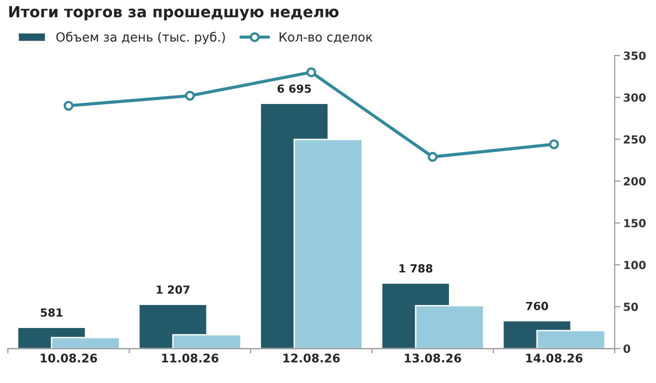  I want to click on data-label: 760, so click(537, 306).